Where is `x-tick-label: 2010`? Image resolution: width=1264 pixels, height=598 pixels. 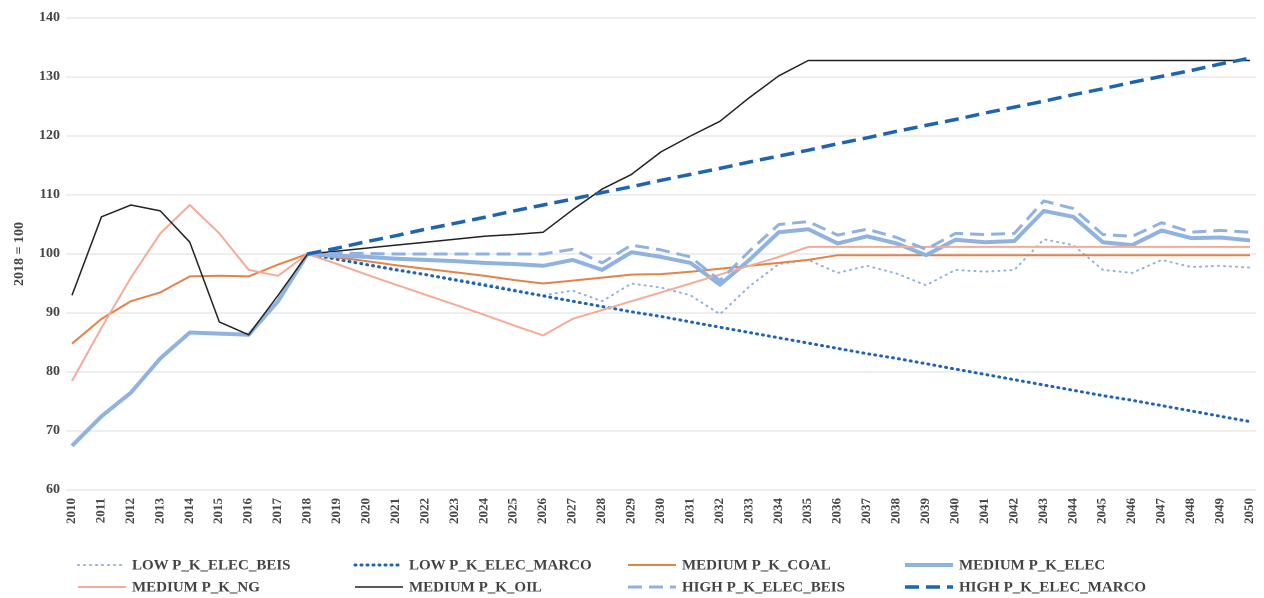
x-tick-label: 2010 is located at coordinates (70, 511).